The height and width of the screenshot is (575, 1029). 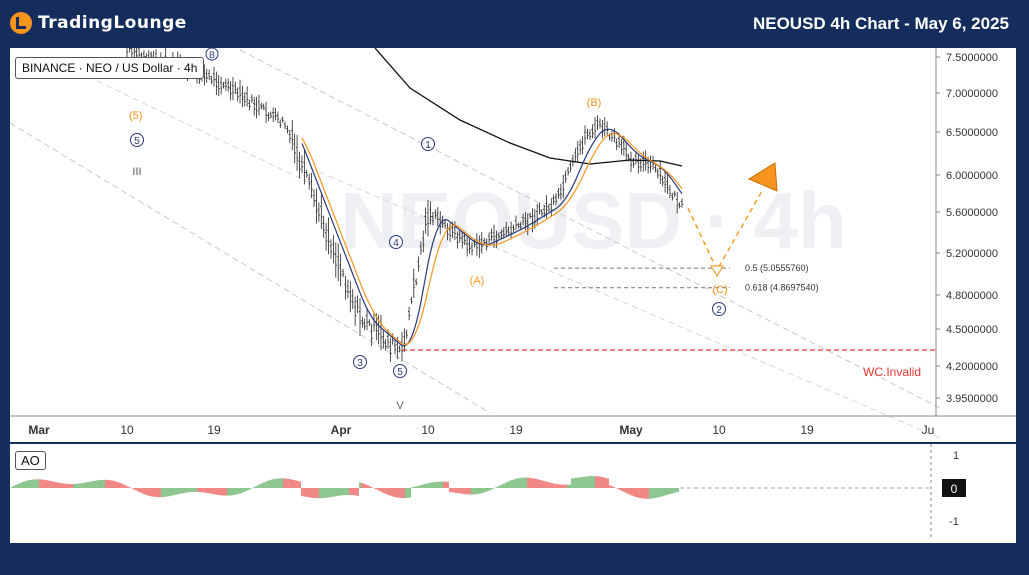 I want to click on wave-C: (C), so click(x=719, y=290).